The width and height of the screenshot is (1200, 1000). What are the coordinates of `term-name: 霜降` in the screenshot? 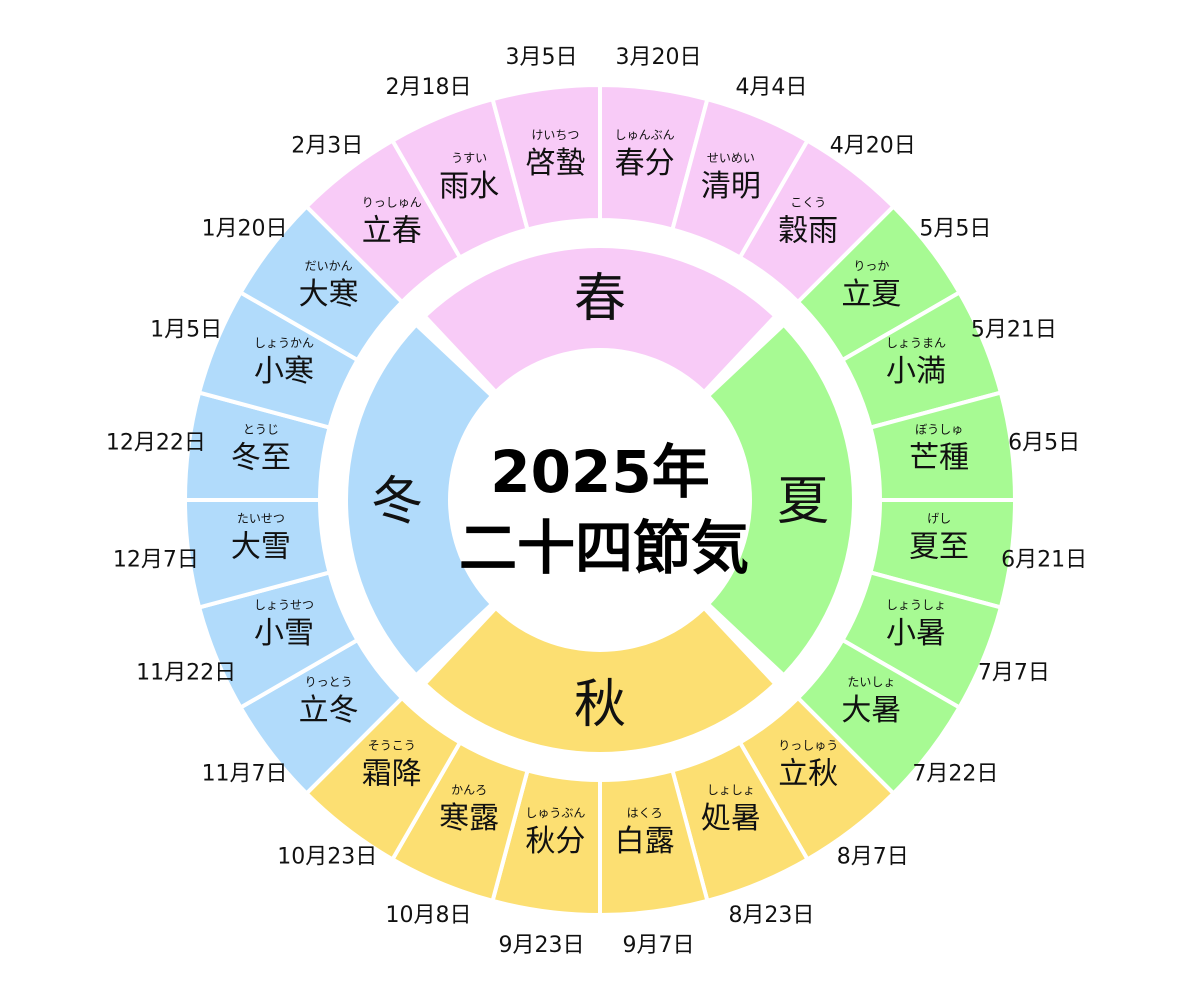 It's located at (392, 773).